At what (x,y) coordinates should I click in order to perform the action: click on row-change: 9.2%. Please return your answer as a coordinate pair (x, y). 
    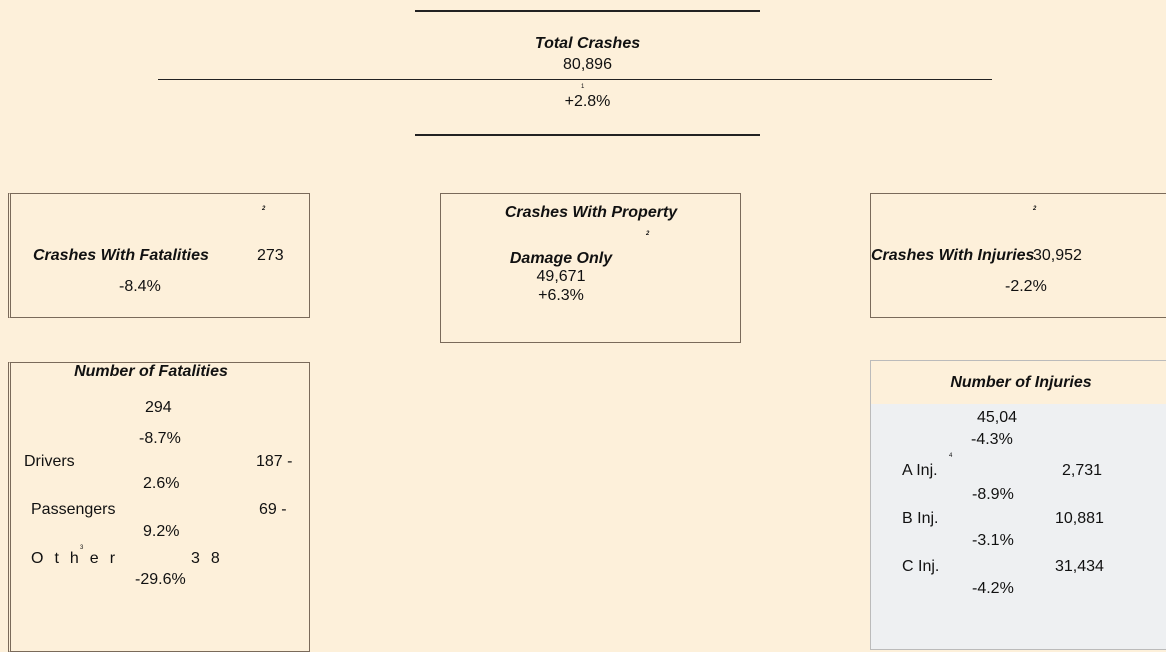
    Looking at the image, I should click on (161, 531).